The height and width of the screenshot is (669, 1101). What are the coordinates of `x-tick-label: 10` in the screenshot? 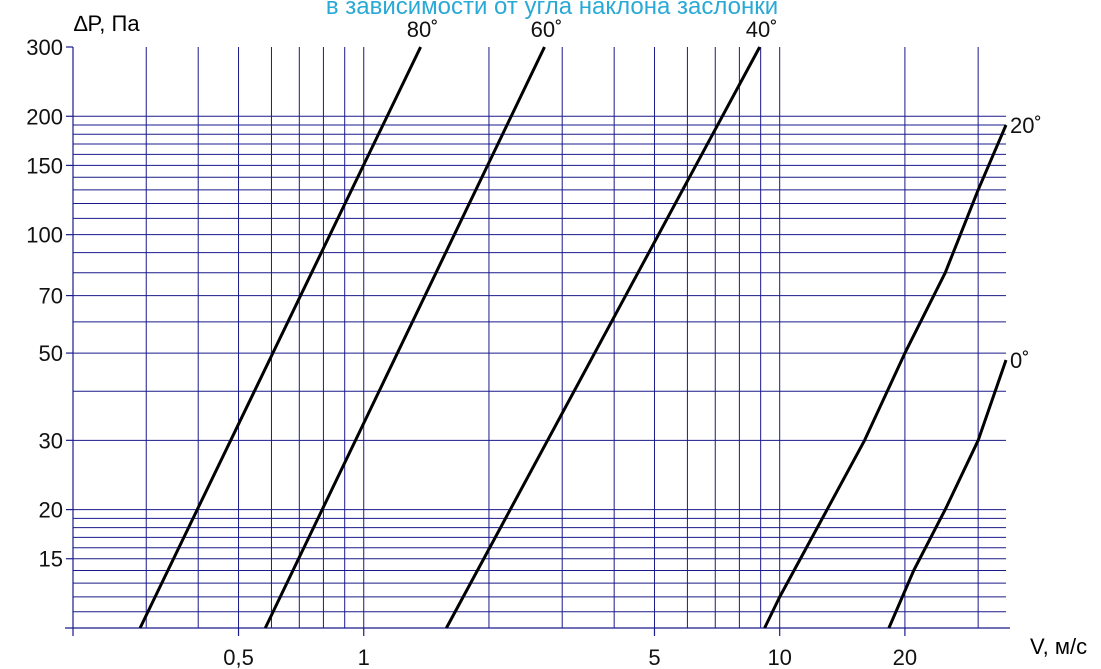 It's located at (779, 657).